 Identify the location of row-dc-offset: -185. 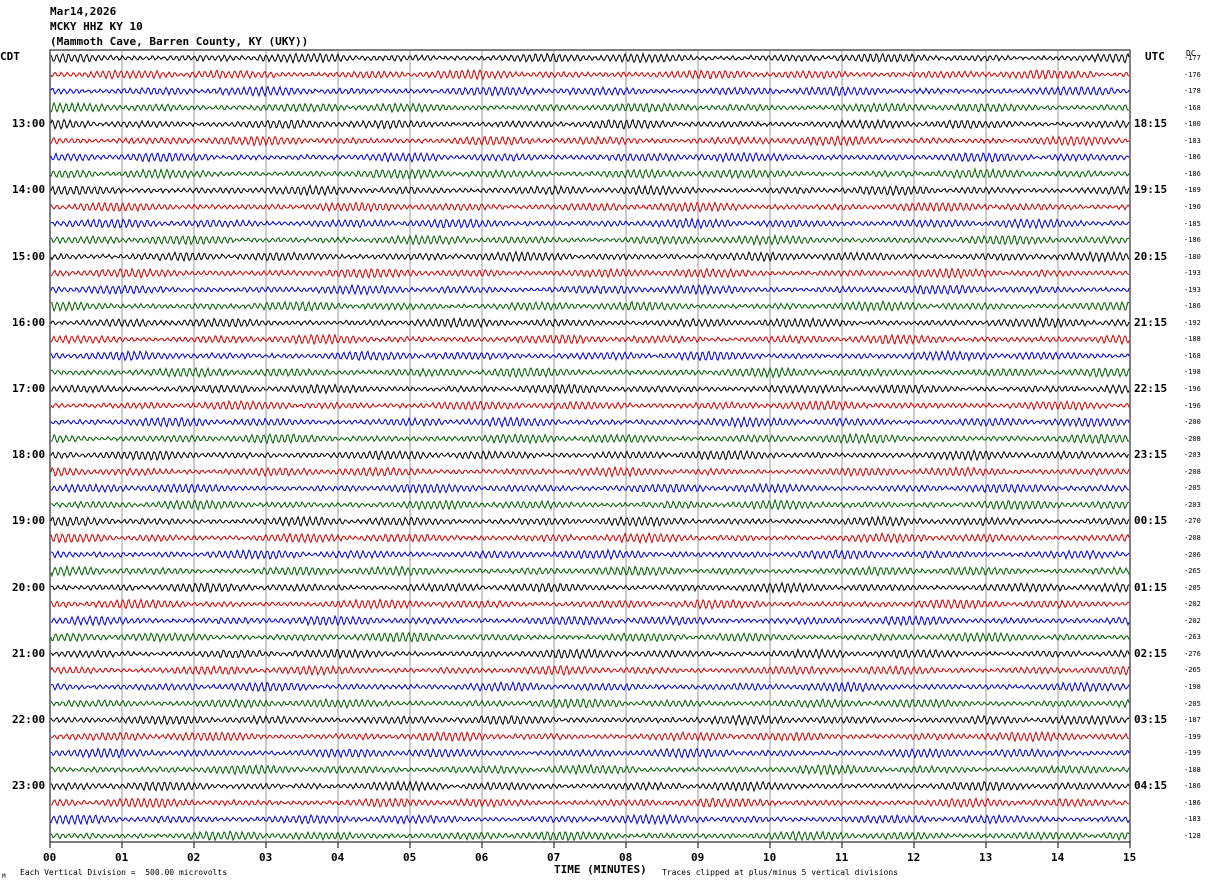
(1192, 223).